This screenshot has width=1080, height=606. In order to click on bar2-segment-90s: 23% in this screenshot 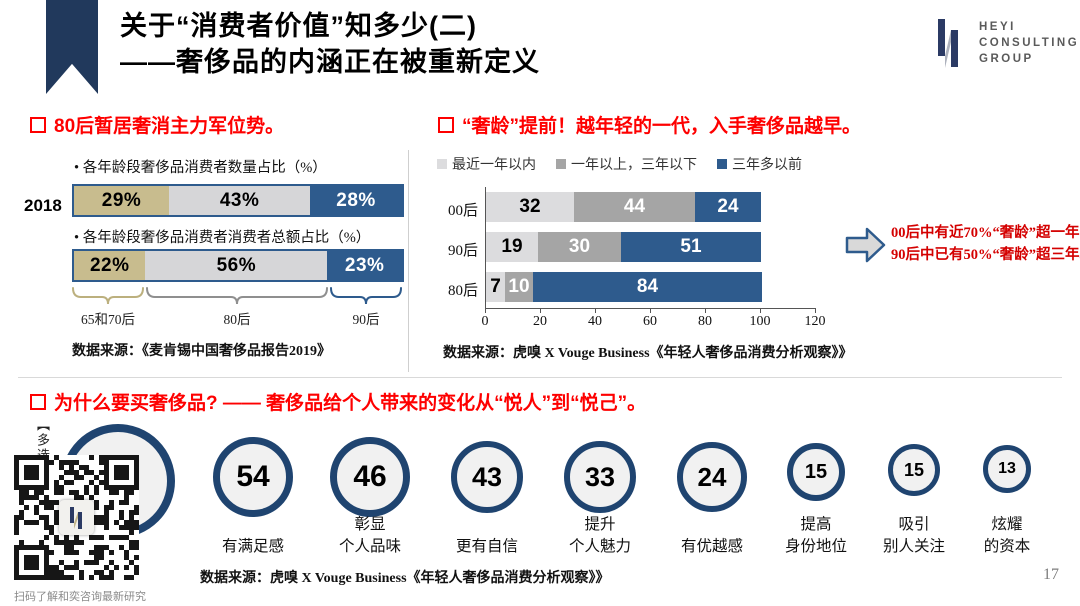, I will do `click(364, 265)`.